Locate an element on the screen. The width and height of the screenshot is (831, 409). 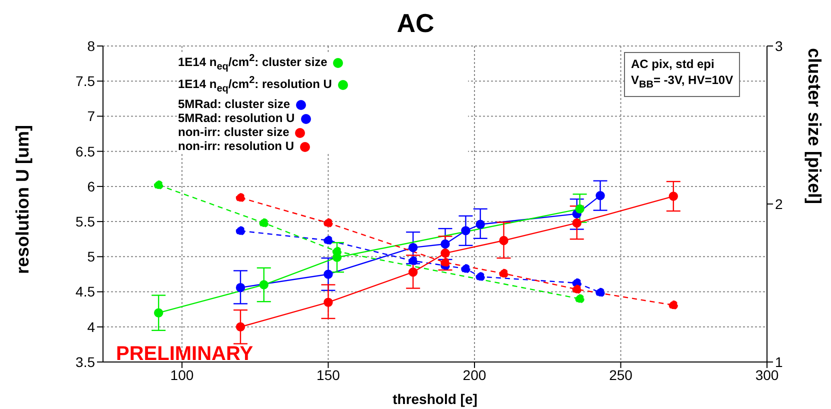
legend-label: non-irr: resolution U is located at coordinates (236, 145).